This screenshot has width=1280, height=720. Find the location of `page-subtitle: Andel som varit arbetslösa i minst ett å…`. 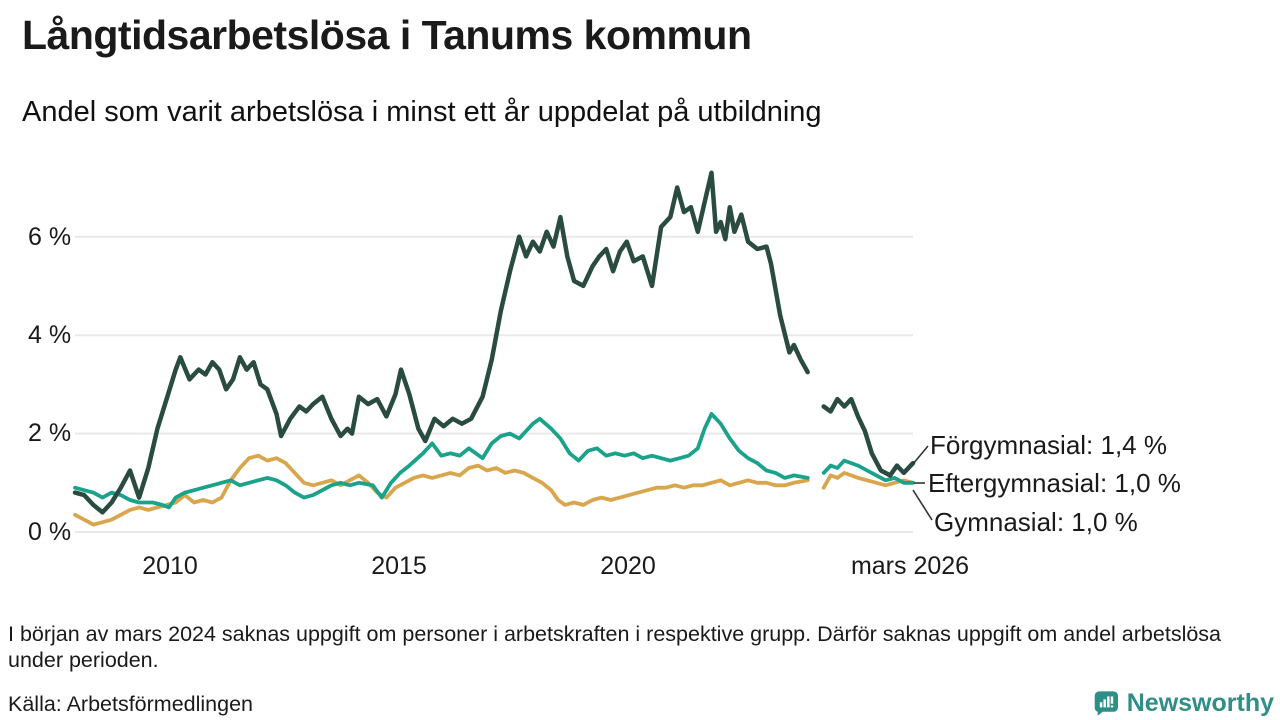

page-subtitle: Andel som varit arbetslösa i minst ett å… is located at coordinates (422, 112).